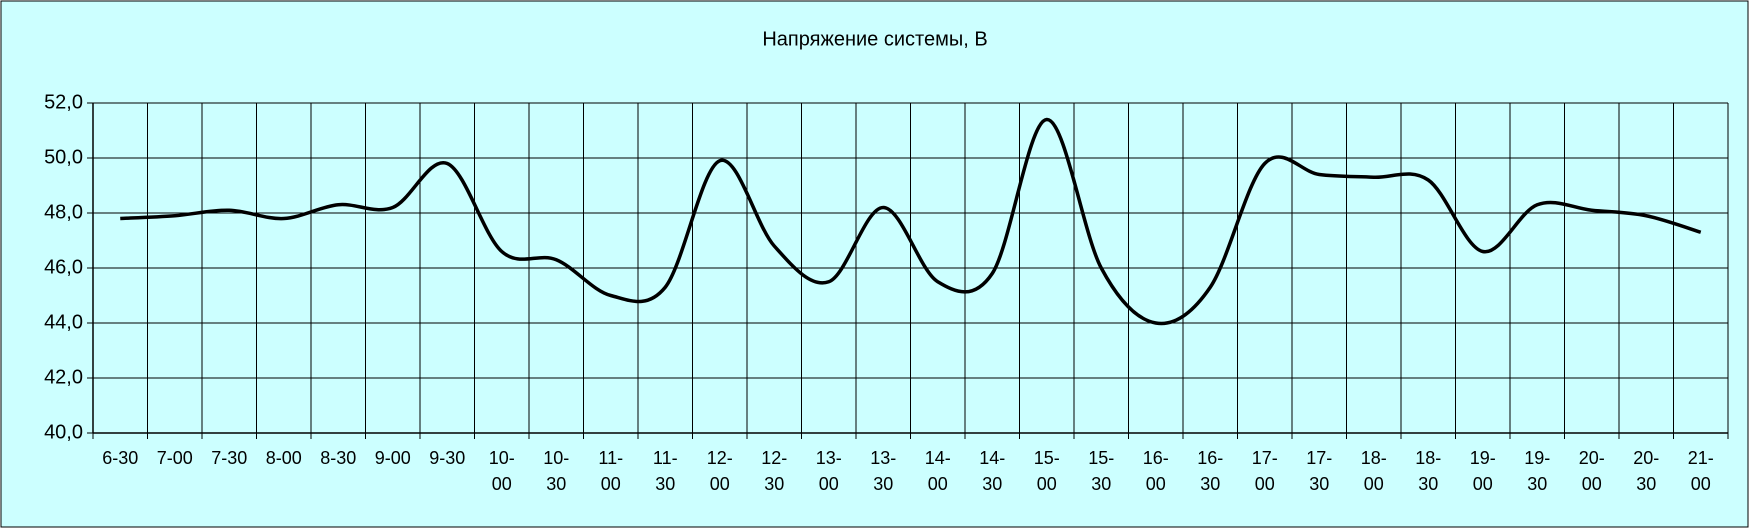 The height and width of the screenshot is (530, 1750). What do you see at coordinates (1373, 471) in the screenshot?
I see `x-tick-label: 18-00` at bounding box center [1373, 471].